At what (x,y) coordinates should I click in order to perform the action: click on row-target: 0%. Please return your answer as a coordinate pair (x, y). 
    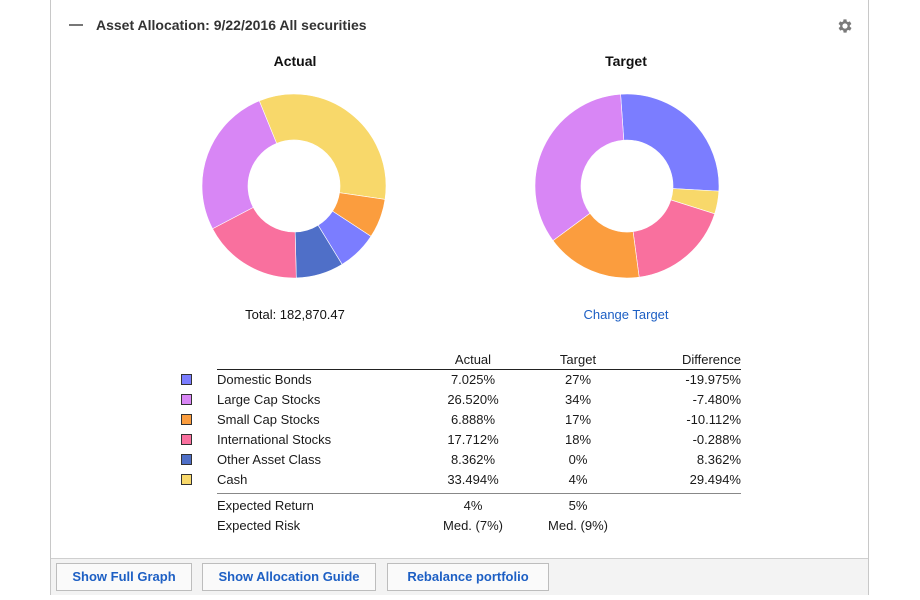
    Looking at the image, I should click on (578, 459).